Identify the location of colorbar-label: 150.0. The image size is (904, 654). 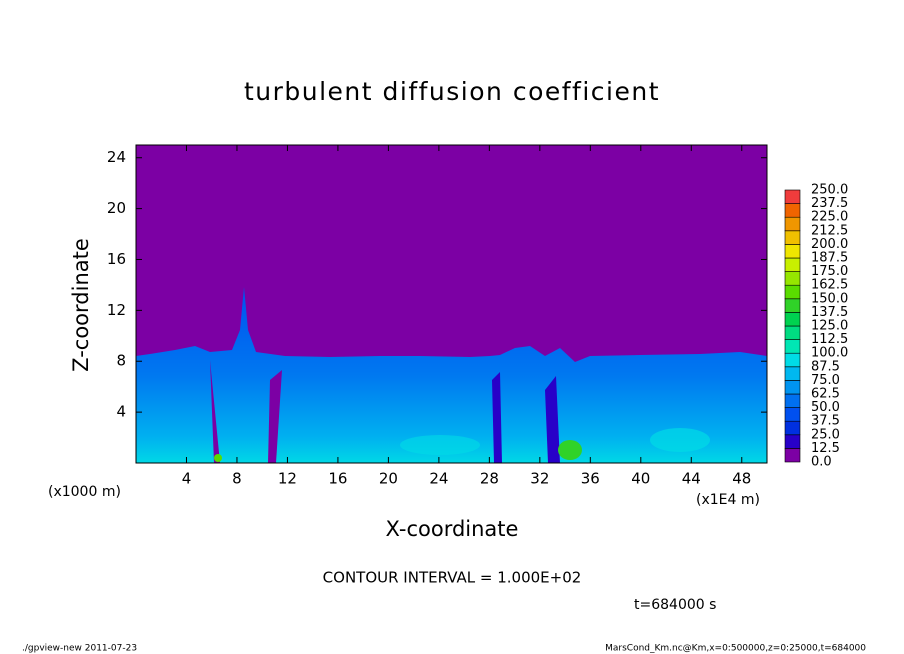
(829, 298).